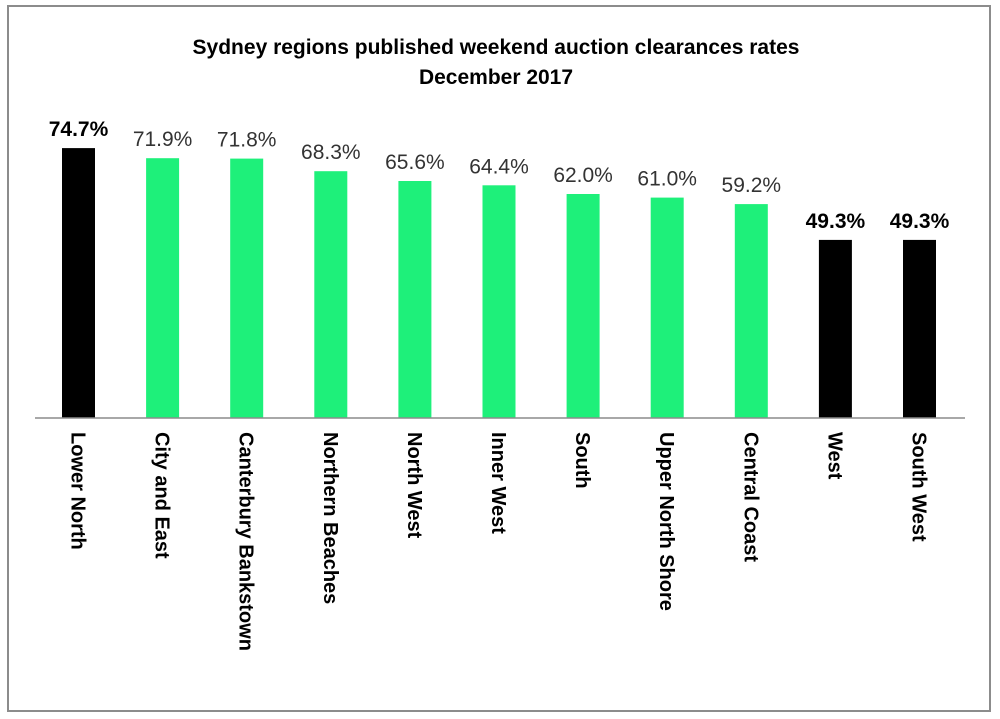  Describe the element at coordinates (247, 288) in the screenshot. I see `bar-canterbury-bankstown` at that location.